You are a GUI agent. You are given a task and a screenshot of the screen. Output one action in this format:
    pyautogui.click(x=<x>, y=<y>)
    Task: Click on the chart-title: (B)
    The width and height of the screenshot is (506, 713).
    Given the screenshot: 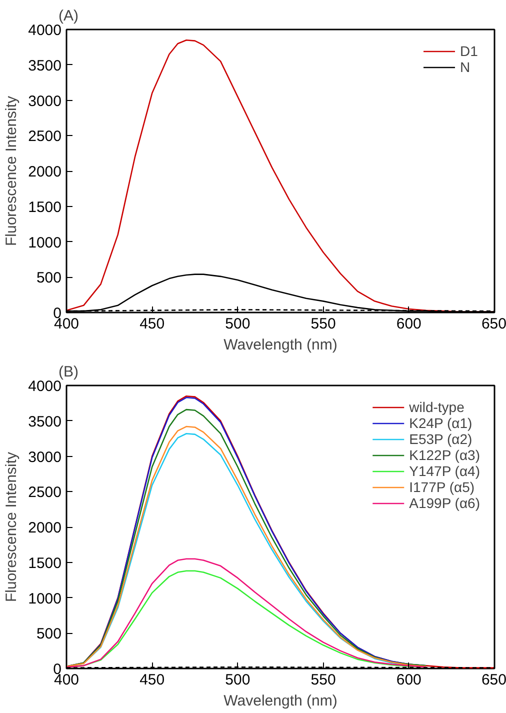 What is the action you would take?
    pyautogui.click(x=68, y=372)
    